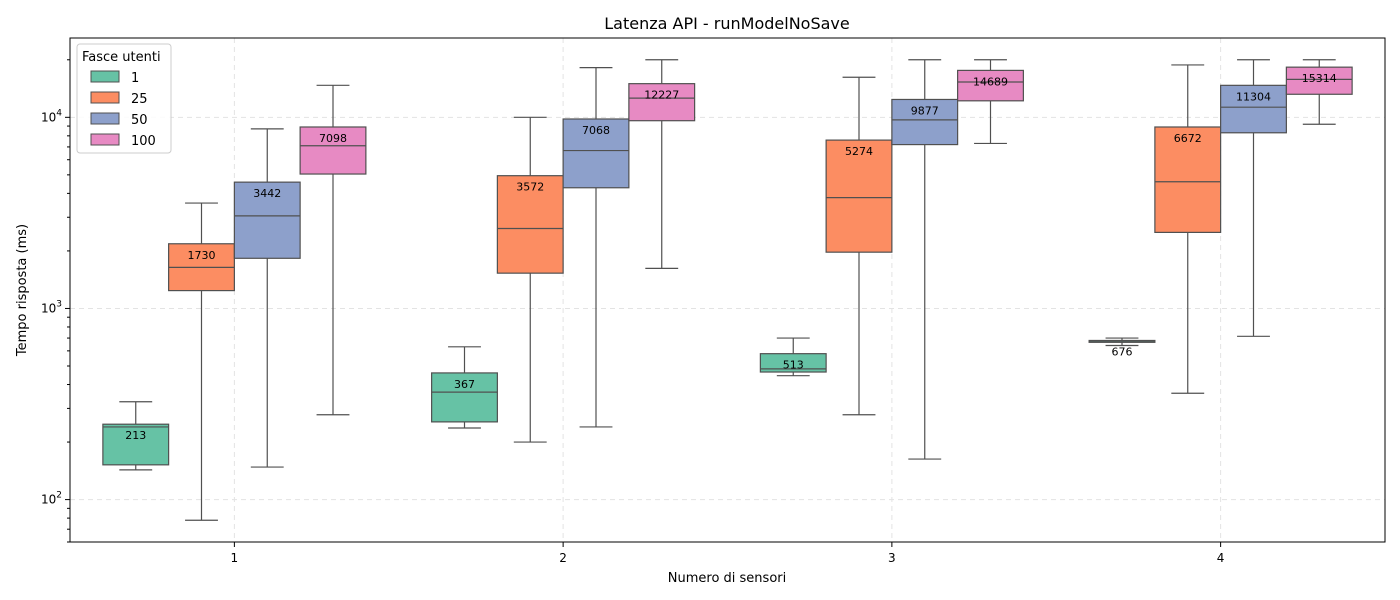 Image resolution: width=1400 pixels, height=600 pixels. I want to click on y-tick-label: 10⁴, so click(51, 116).